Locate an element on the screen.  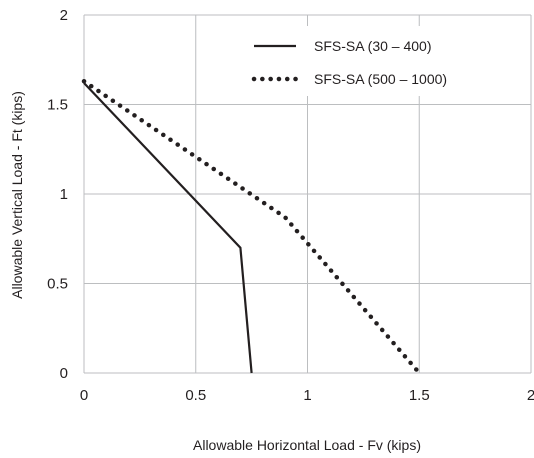
y-tick-label: 2 is located at coordinates (64, 15).